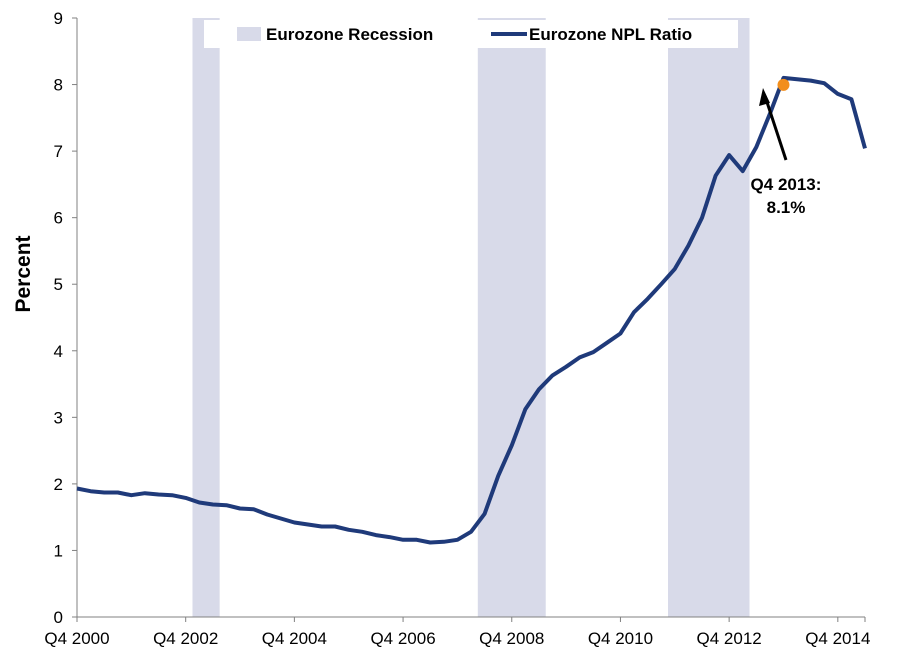 This screenshot has height=662, width=912. Describe the element at coordinates (58, 617) in the screenshot. I see `y-tick-label: 0` at that location.